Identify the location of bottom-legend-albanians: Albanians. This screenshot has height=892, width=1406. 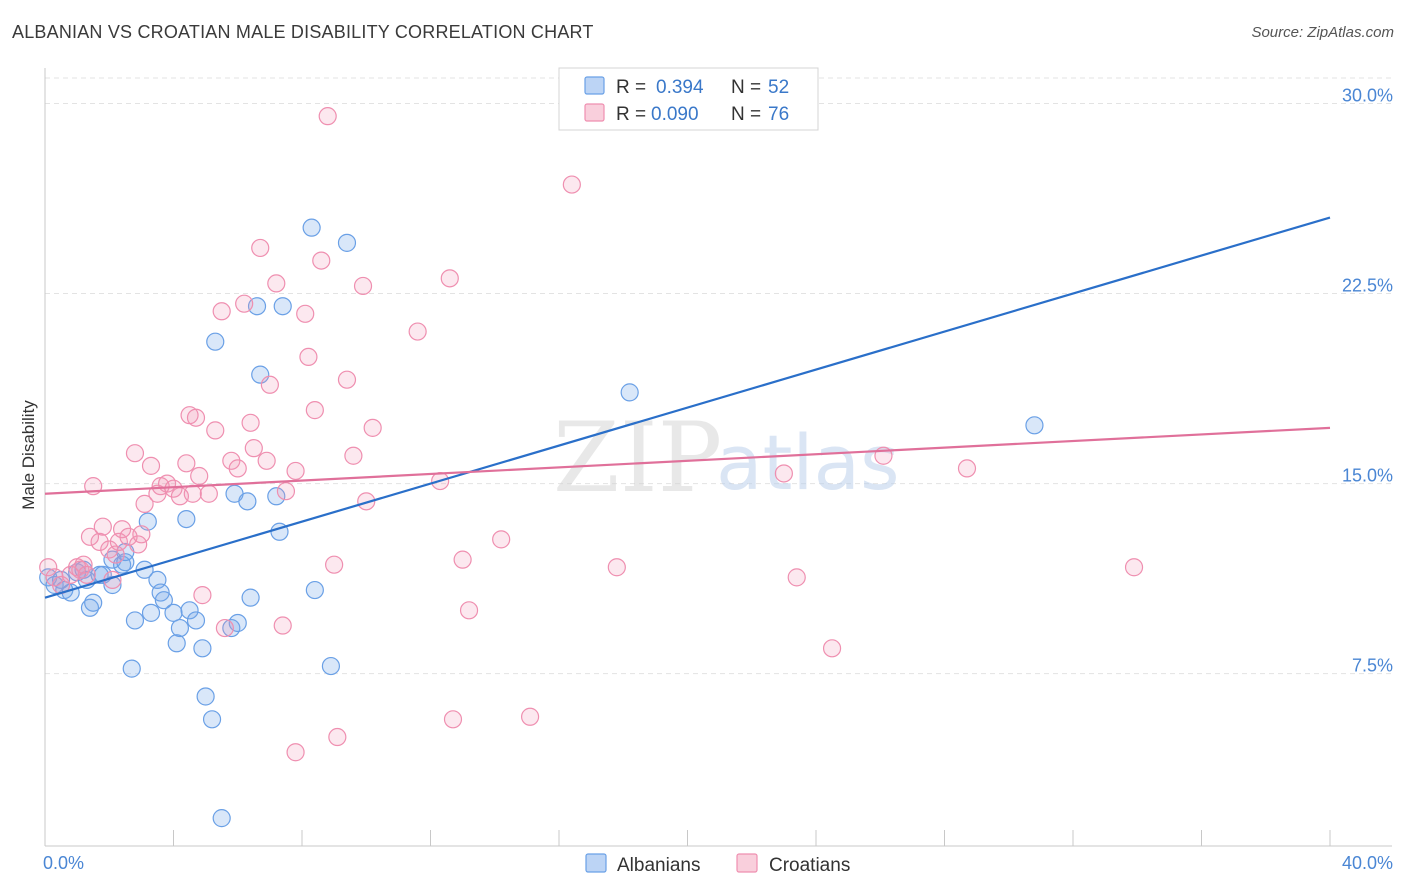
(658, 865).